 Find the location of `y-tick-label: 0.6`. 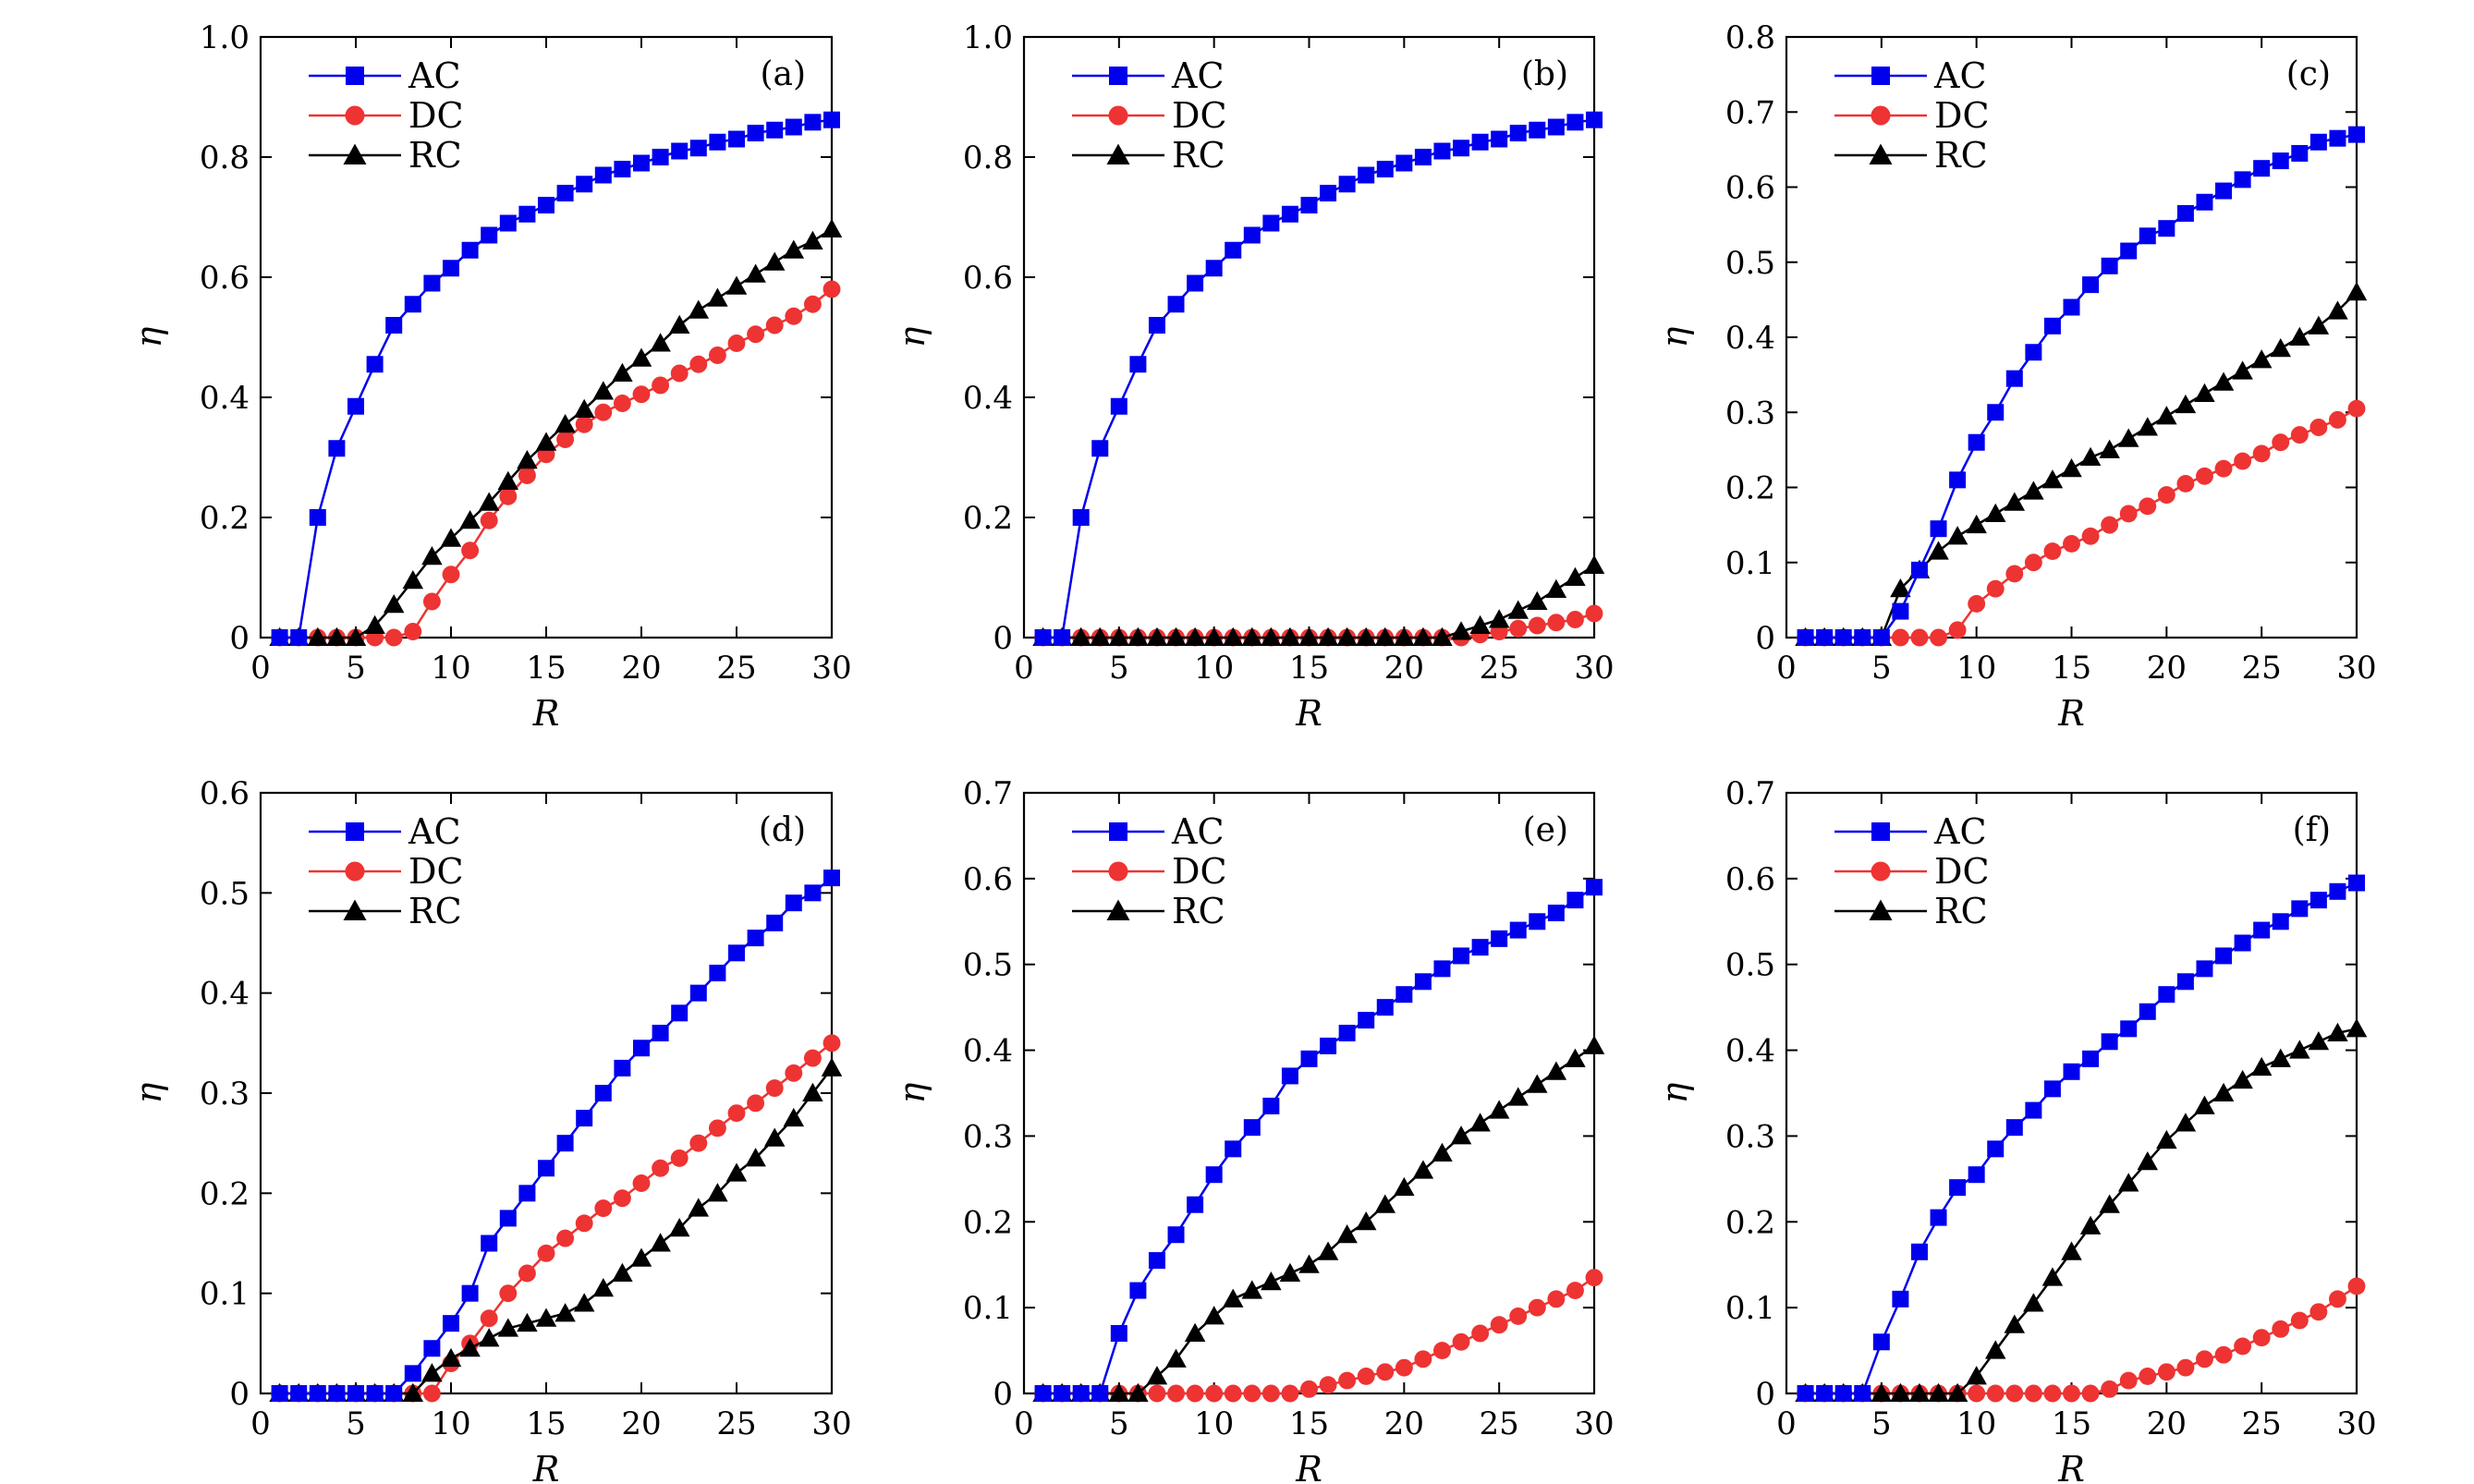

y-tick-label: 0.6 is located at coordinates (988, 278).